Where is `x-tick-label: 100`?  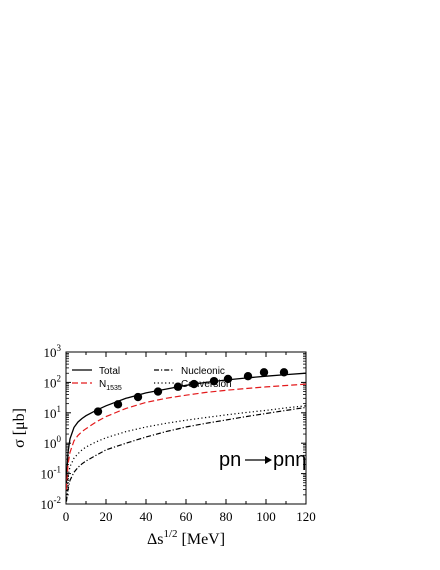 x-tick-label: 100 is located at coordinates (266, 516).